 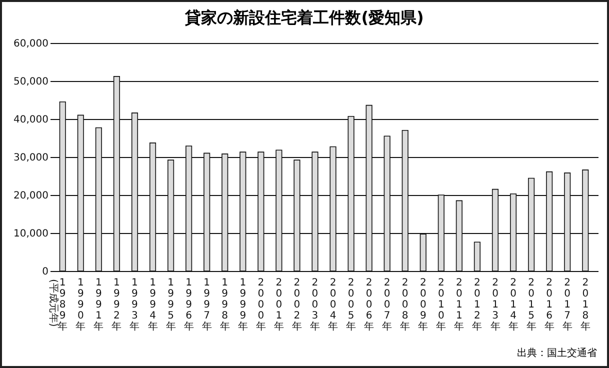 I want to click on x-tick-label: 2012年, so click(x=477, y=305).